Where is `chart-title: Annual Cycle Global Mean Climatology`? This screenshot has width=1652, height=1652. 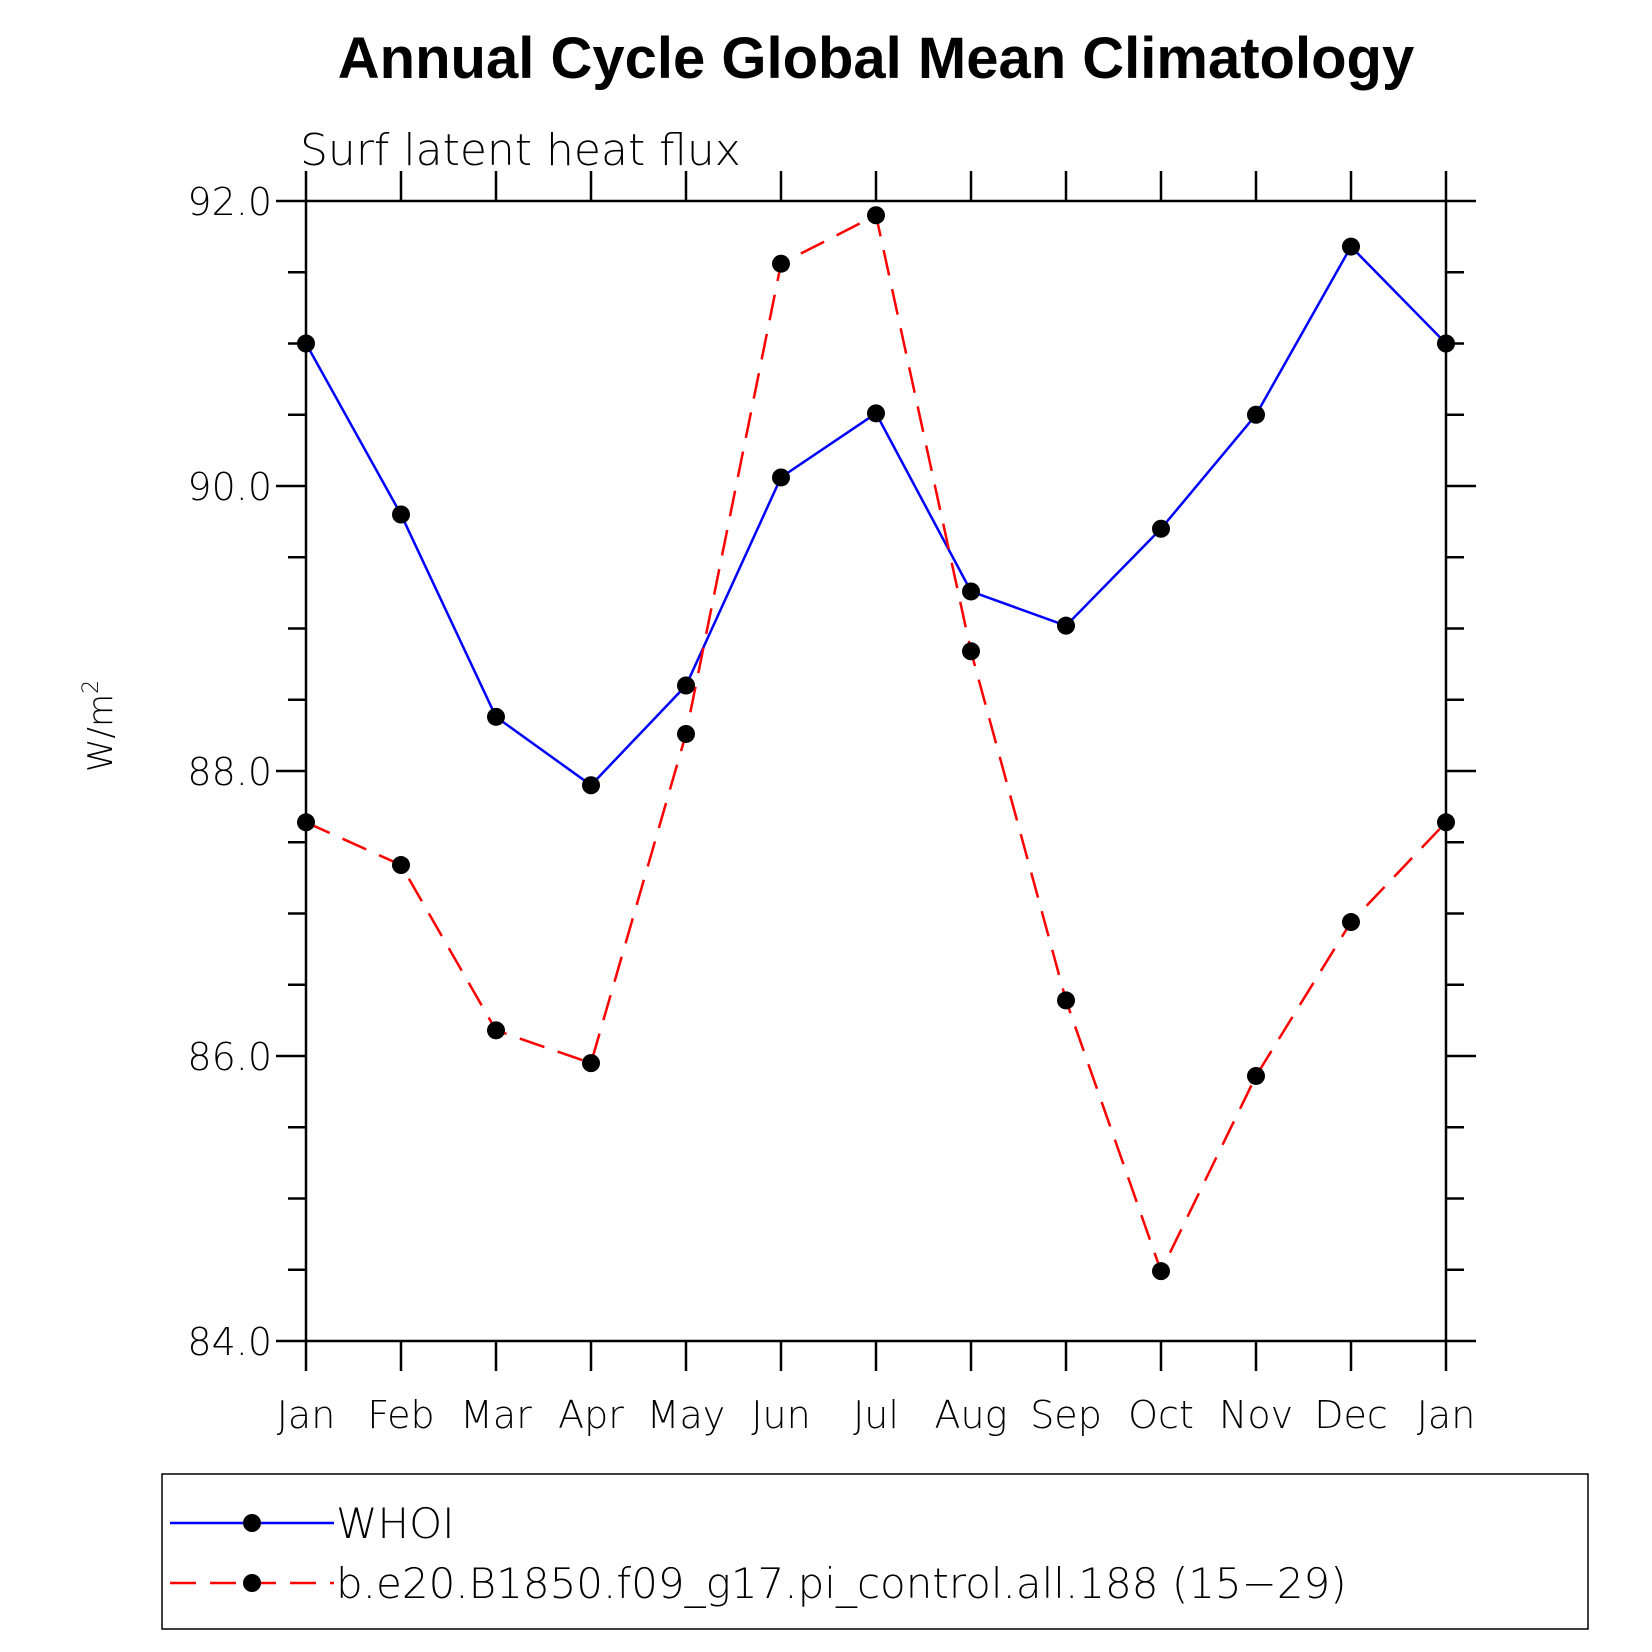
chart-title: Annual Cycle Global Mean Climatology is located at coordinates (876, 58).